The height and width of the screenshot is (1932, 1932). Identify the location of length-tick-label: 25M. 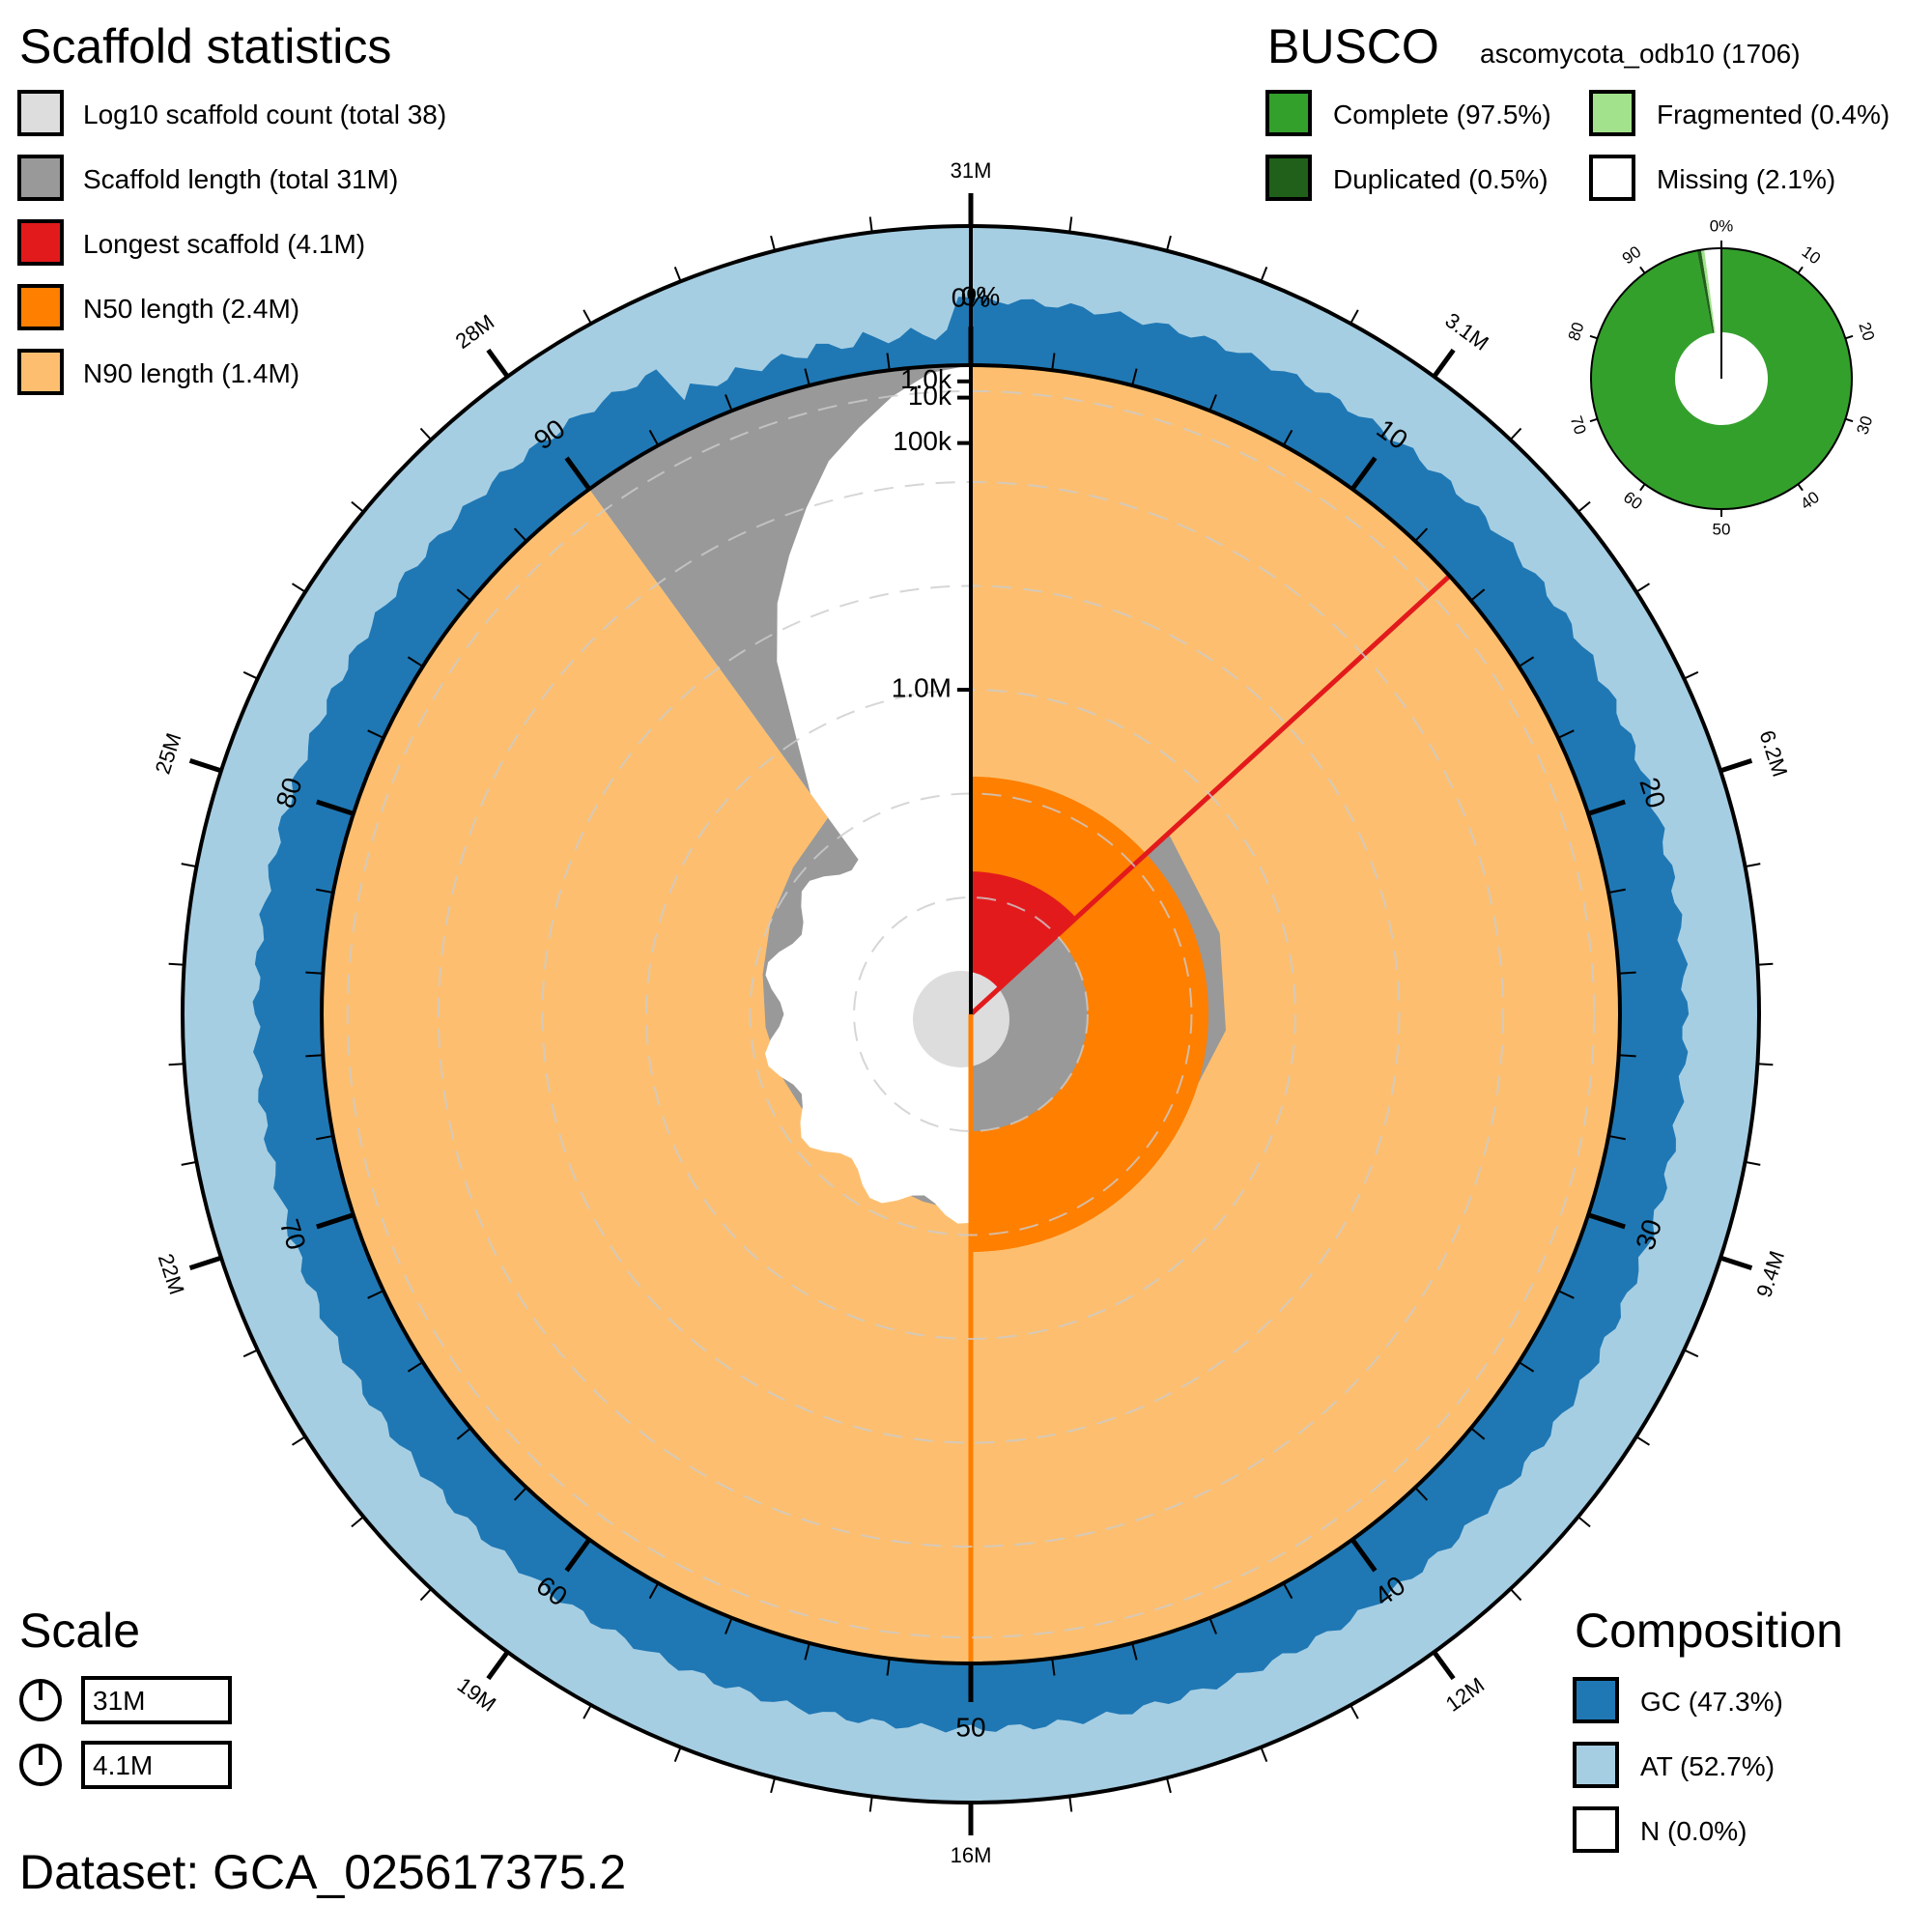
(168, 753).